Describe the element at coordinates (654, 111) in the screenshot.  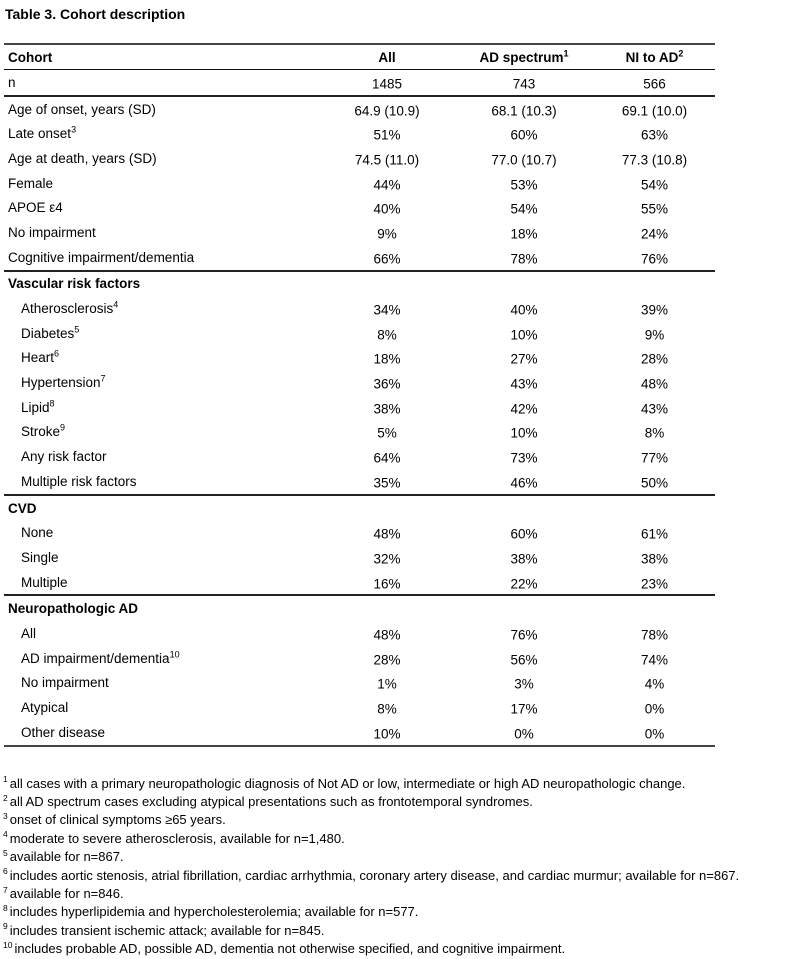
I see `row-value-text: 69.1 (10.0)` at that location.